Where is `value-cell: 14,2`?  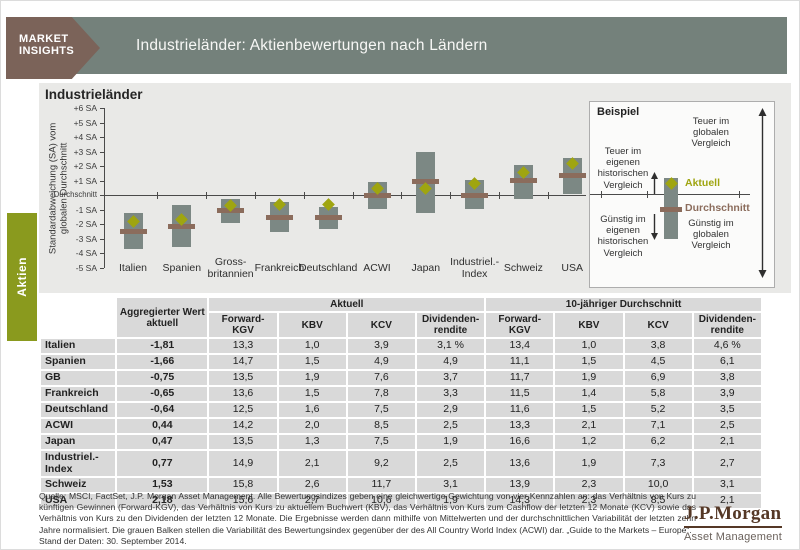 value-cell: 14,2 is located at coordinates (243, 426).